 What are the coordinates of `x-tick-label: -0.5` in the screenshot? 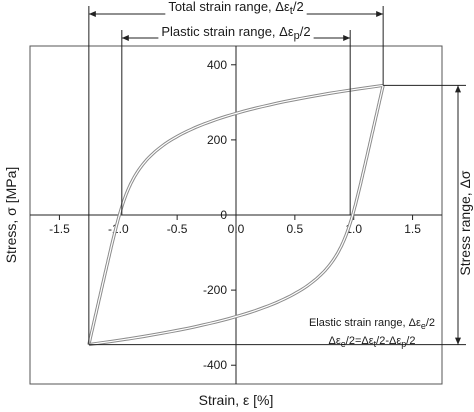 It's located at (177, 229).